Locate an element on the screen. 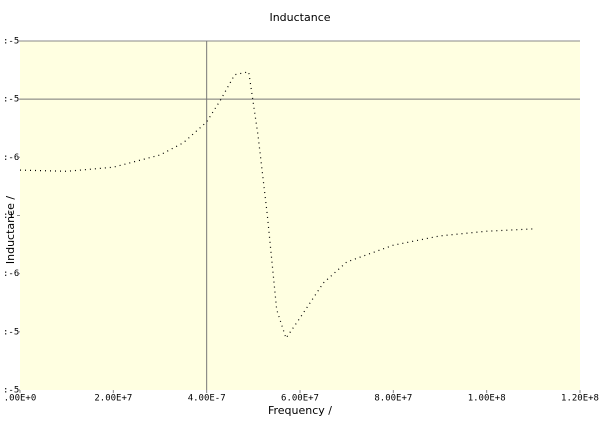 This screenshot has width=603, height=423. x-tick-label: 6.00E+7 is located at coordinates (300, 399).